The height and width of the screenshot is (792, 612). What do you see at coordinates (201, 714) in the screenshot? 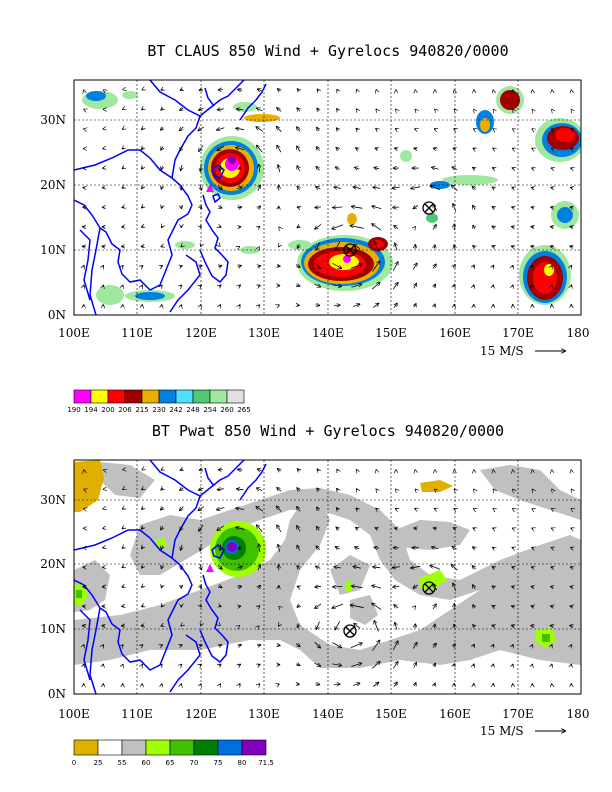
I see `panel2-xtick: 120E` at bounding box center [201, 714].